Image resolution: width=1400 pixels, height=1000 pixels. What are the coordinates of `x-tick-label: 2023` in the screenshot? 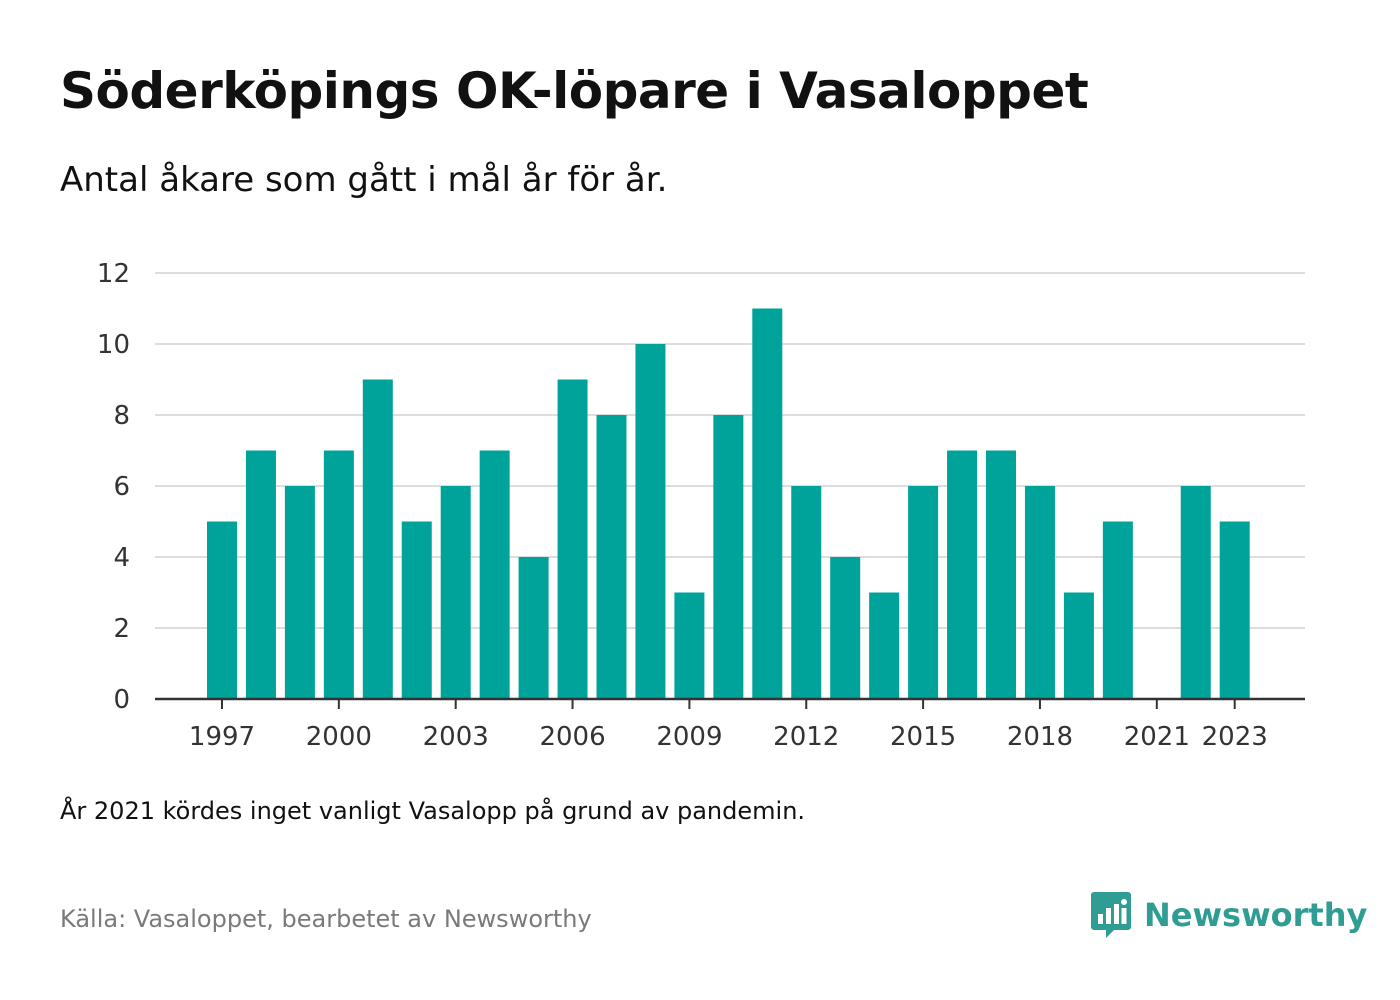 It's located at (1235, 737).